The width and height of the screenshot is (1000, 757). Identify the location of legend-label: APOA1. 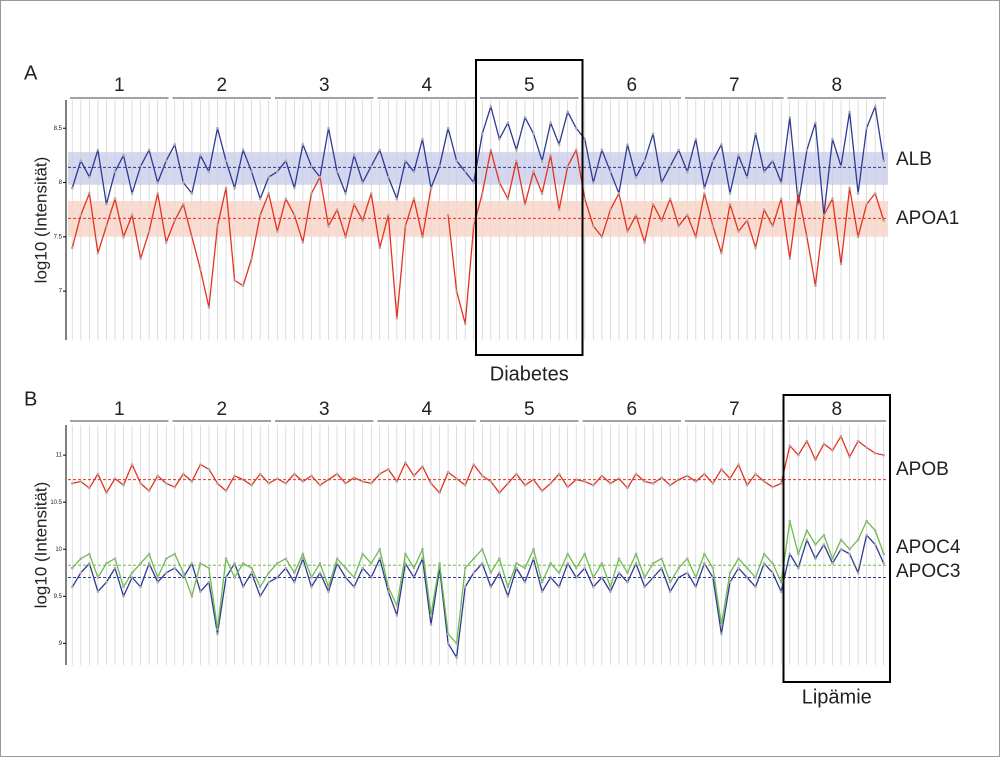
(927, 218).